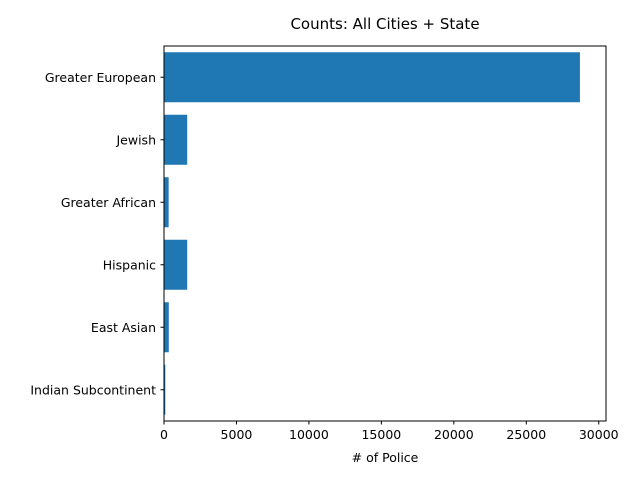 The image size is (640, 480). Describe the element at coordinates (123, 327) in the screenshot. I see `y-tick-label: East Asian` at that location.